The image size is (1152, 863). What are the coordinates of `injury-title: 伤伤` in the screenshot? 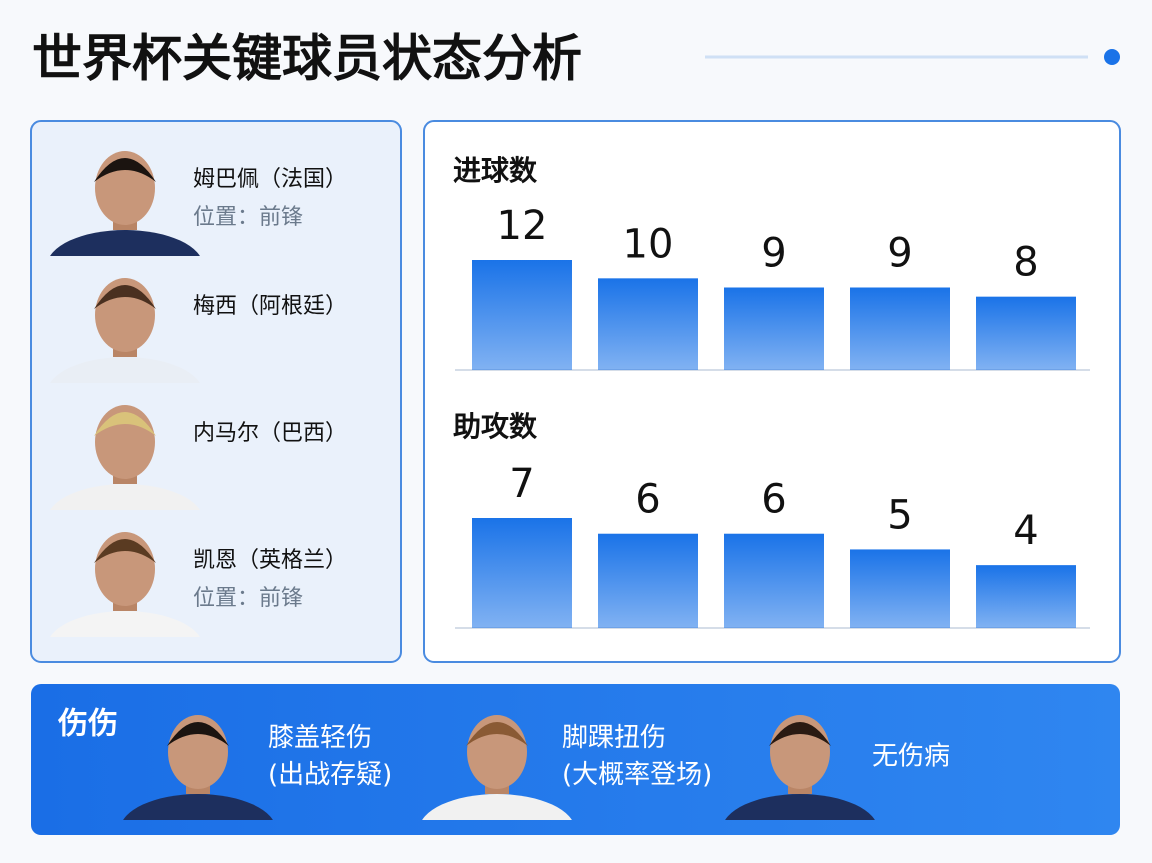 It's located at (87, 724).